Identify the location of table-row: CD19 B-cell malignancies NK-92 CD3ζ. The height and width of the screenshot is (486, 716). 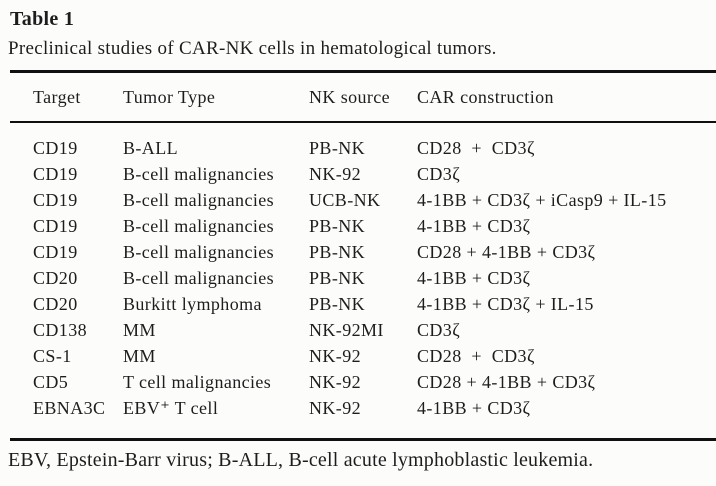
(374, 174).